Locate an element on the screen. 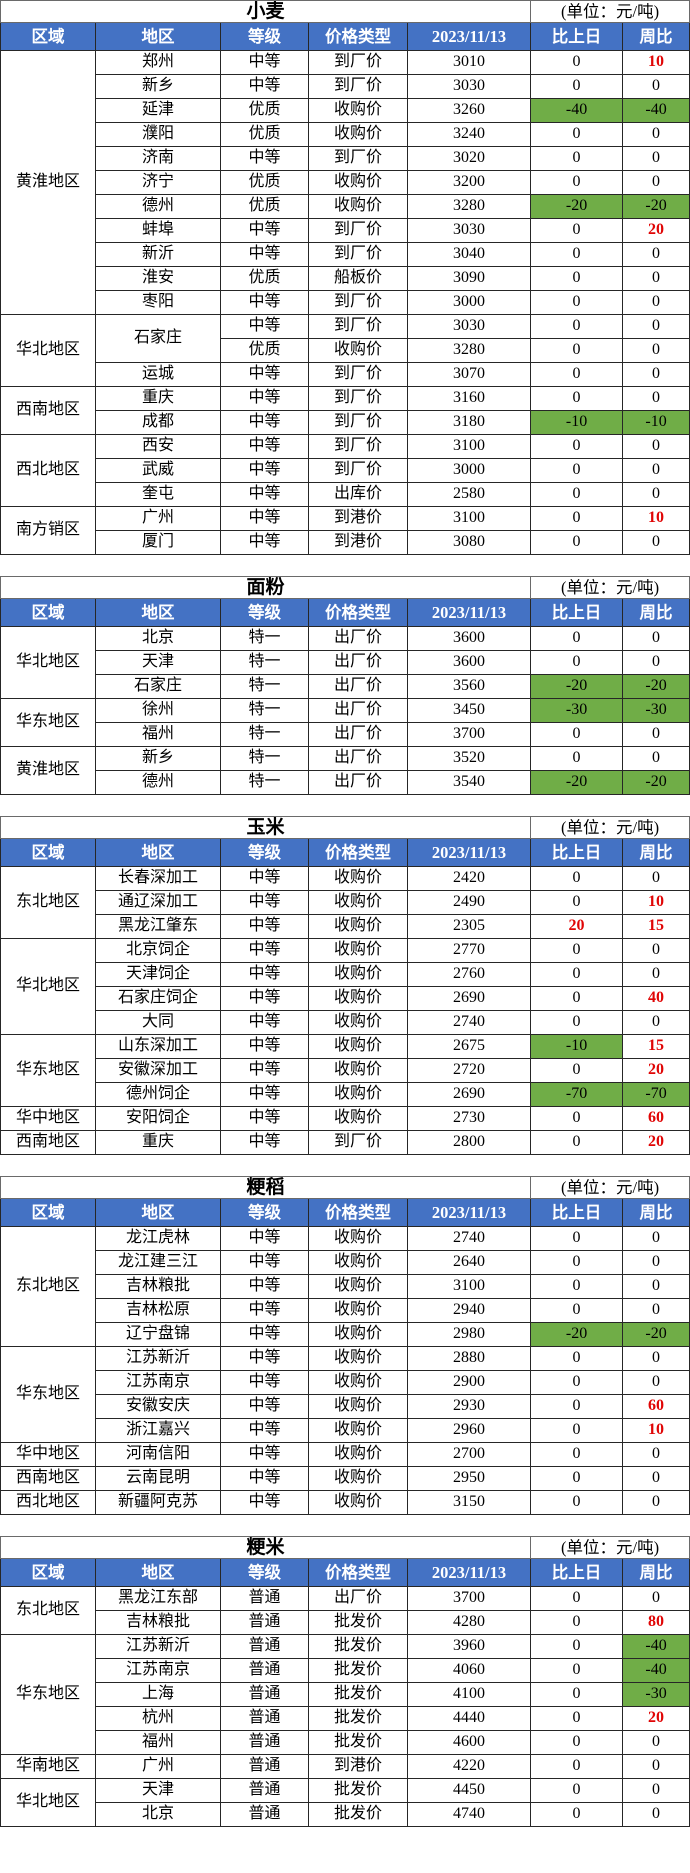 This screenshot has height=1873, width=690. table-row: 华东地区 山东深加工 中等 收购价 2675 -10 15 is located at coordinates (345, 1070).